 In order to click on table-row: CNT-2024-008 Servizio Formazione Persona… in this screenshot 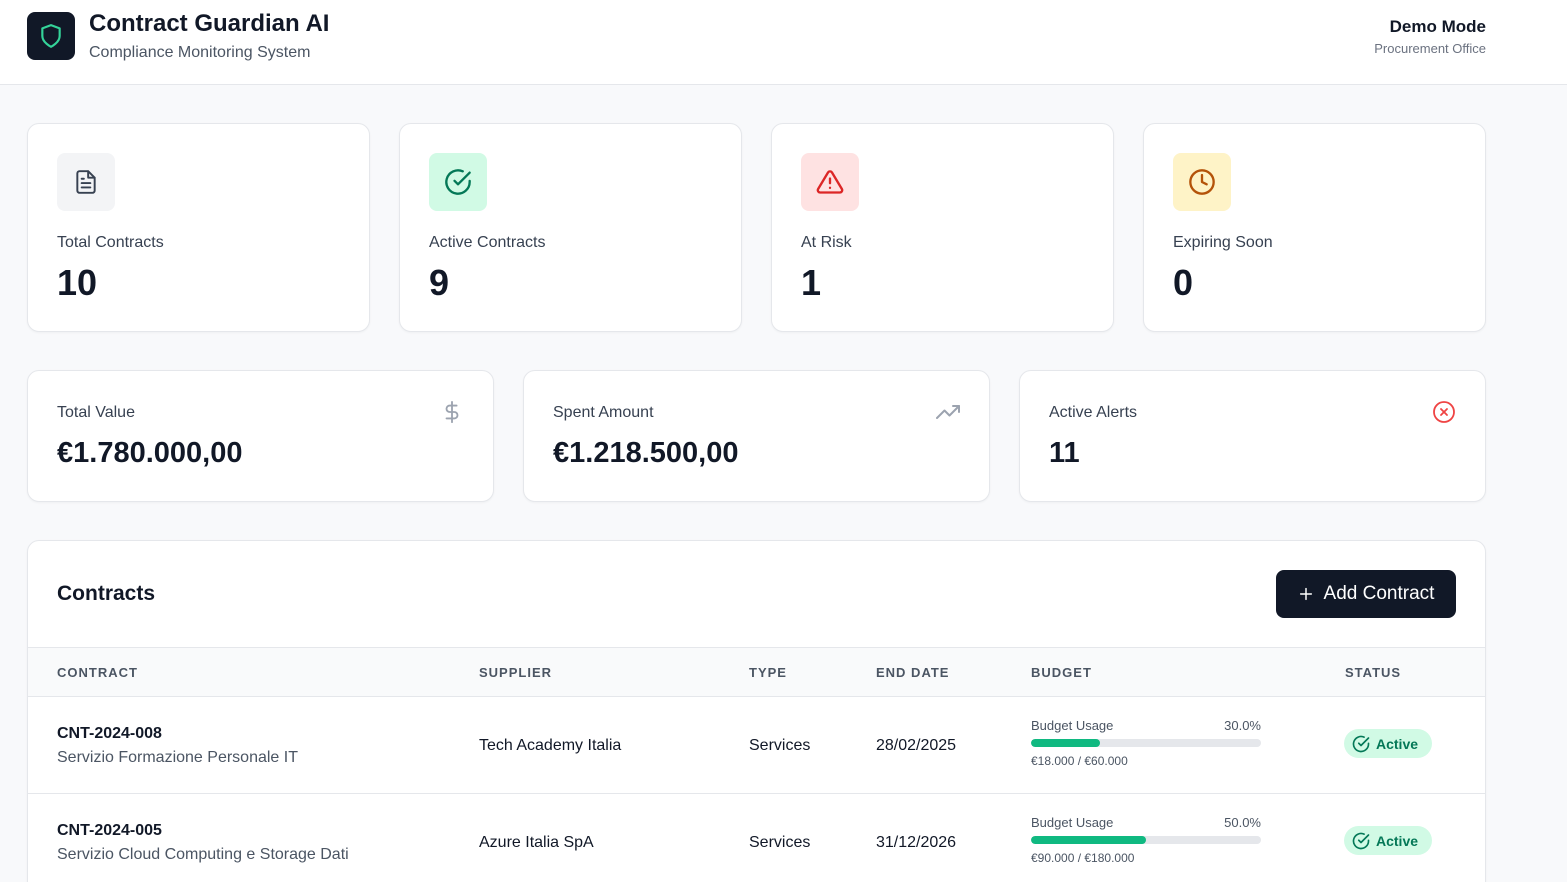, I will do `click(756, 745)`.